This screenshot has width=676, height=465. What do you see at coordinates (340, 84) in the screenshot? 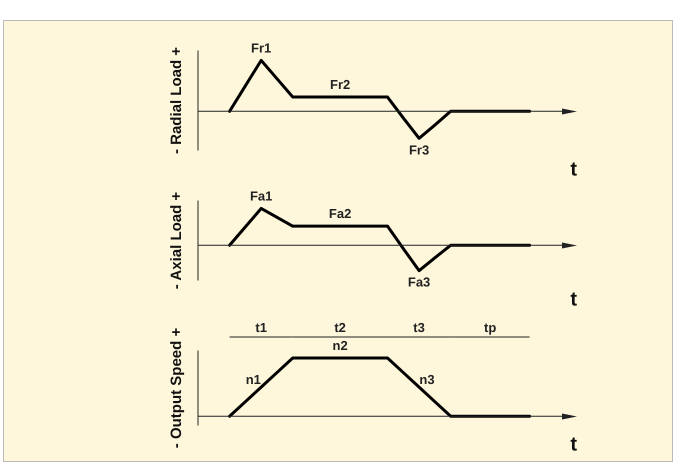
I see `annotation: Fr2` at bounding box center [340, 84].